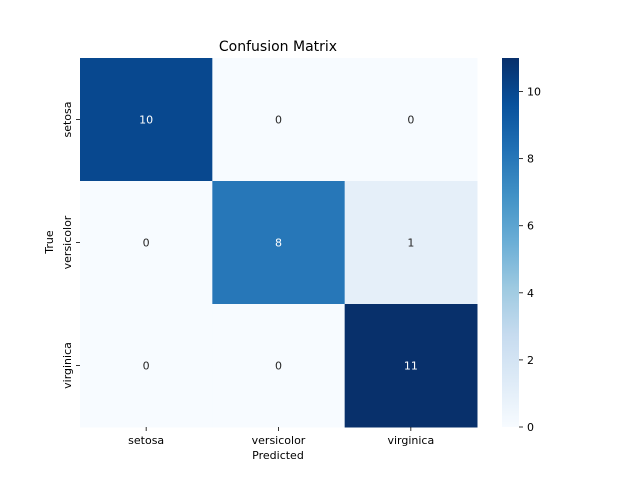  I want to click on x-tick-label: versicolor, so click(279, 440).